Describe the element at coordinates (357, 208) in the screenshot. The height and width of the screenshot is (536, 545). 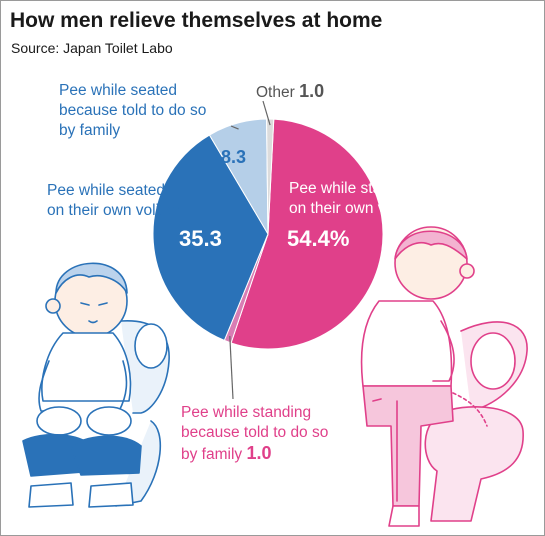
I see `label-standing-own-line-2: on their own volition` at that location.